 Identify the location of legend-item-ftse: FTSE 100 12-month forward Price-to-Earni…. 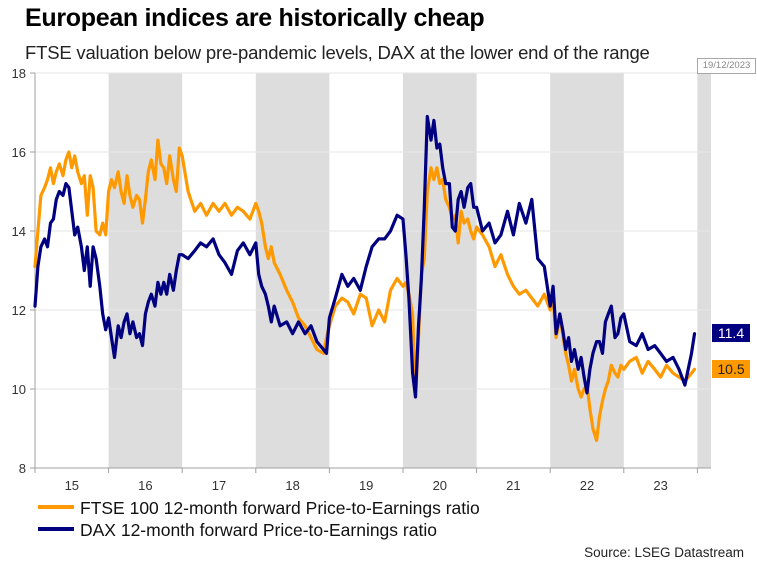
(259, 508).